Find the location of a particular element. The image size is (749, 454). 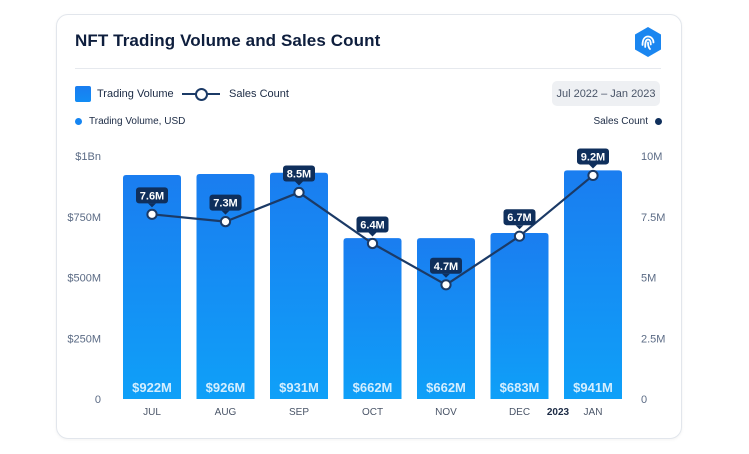

bar-value-label: $931M is located at coordinates (299, 387).